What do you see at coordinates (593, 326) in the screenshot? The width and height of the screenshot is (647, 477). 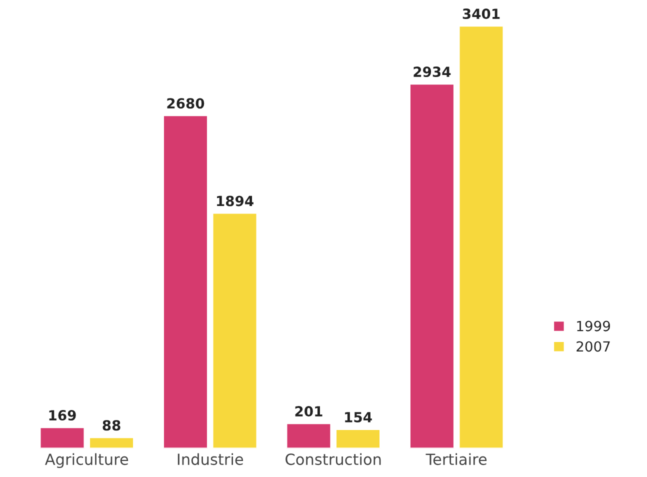 I see `legend-label: 1999` at bounding box center [593, 326].